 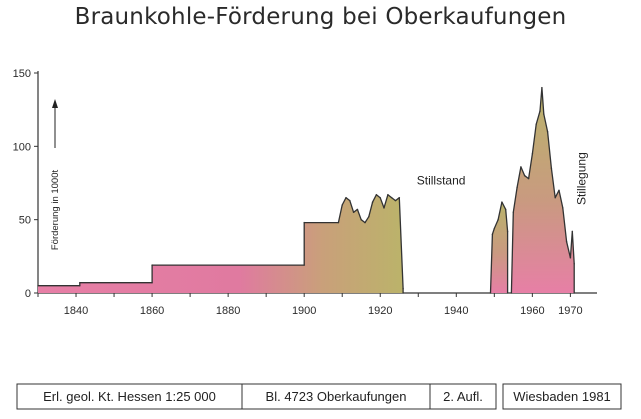 What do you see at coordinates (320, 17) in the screenshot?
I see `chart-title: Braunkohle-Förderung bei Oberkaufungen` at bounding box center [320, 17].